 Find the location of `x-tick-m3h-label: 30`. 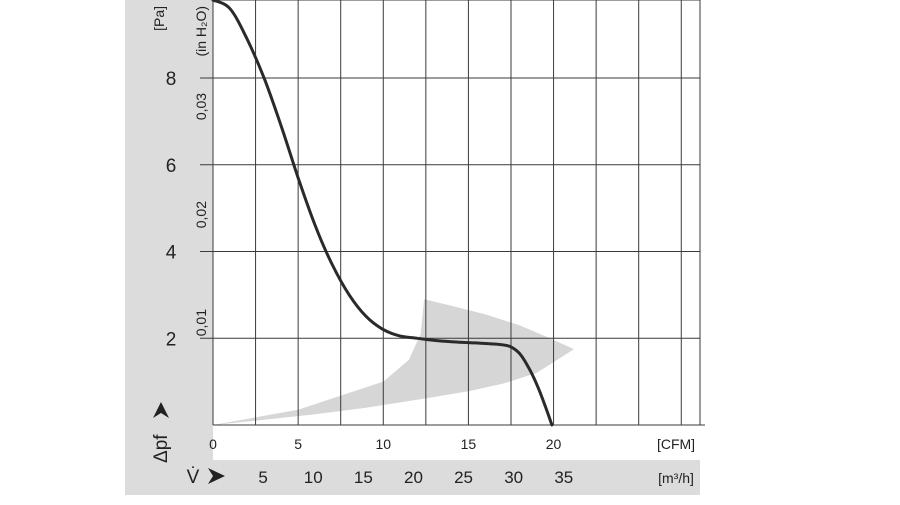

x-tick-m3h-label: 30 is located at coordinates (513, 477).